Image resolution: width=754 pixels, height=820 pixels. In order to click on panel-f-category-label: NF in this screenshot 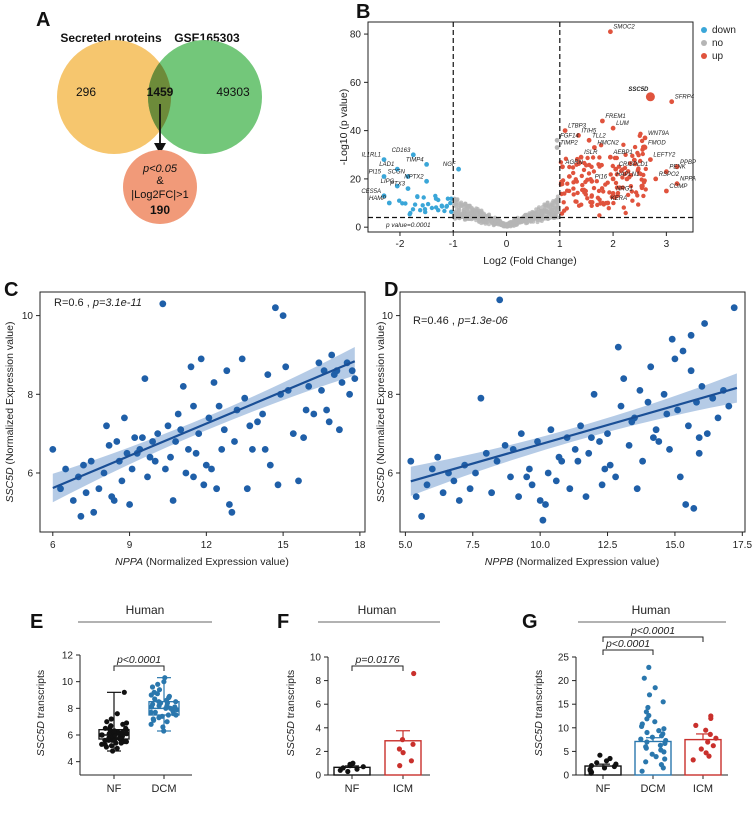, I will do `click(352, 789)`.